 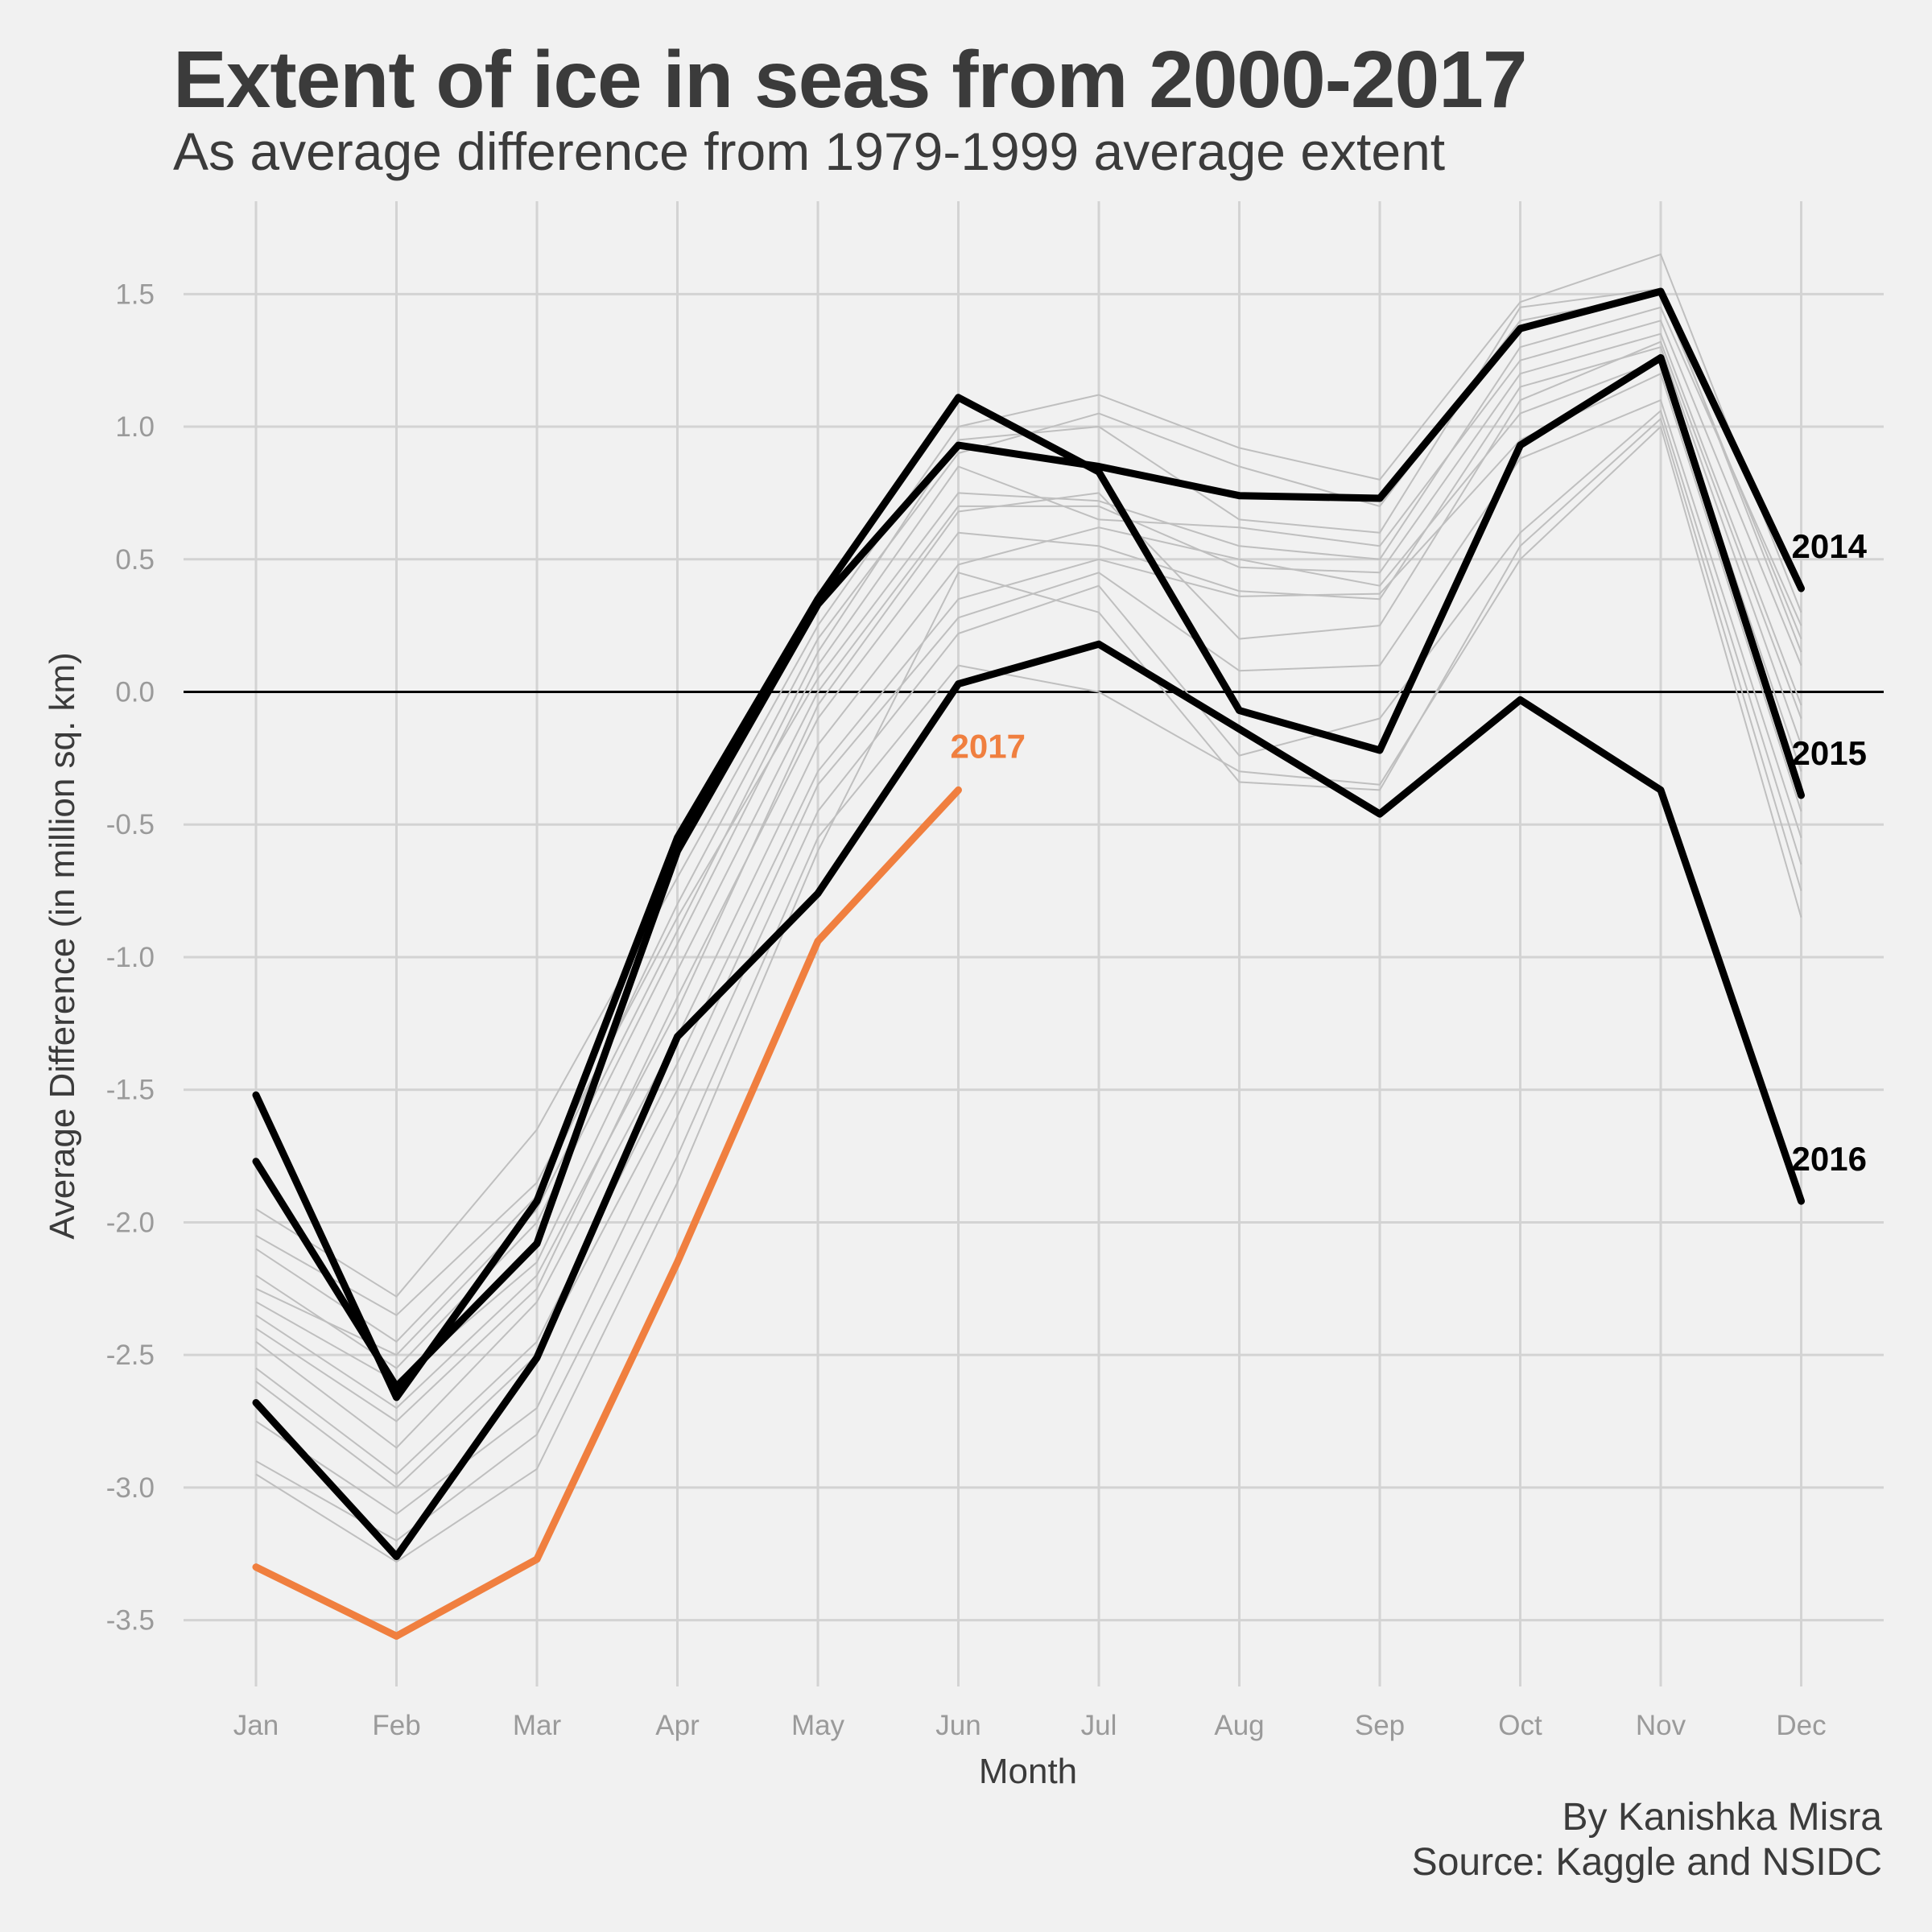 I want to click on x-tick-label-jan: Jan, so click(x=256, y=1725).